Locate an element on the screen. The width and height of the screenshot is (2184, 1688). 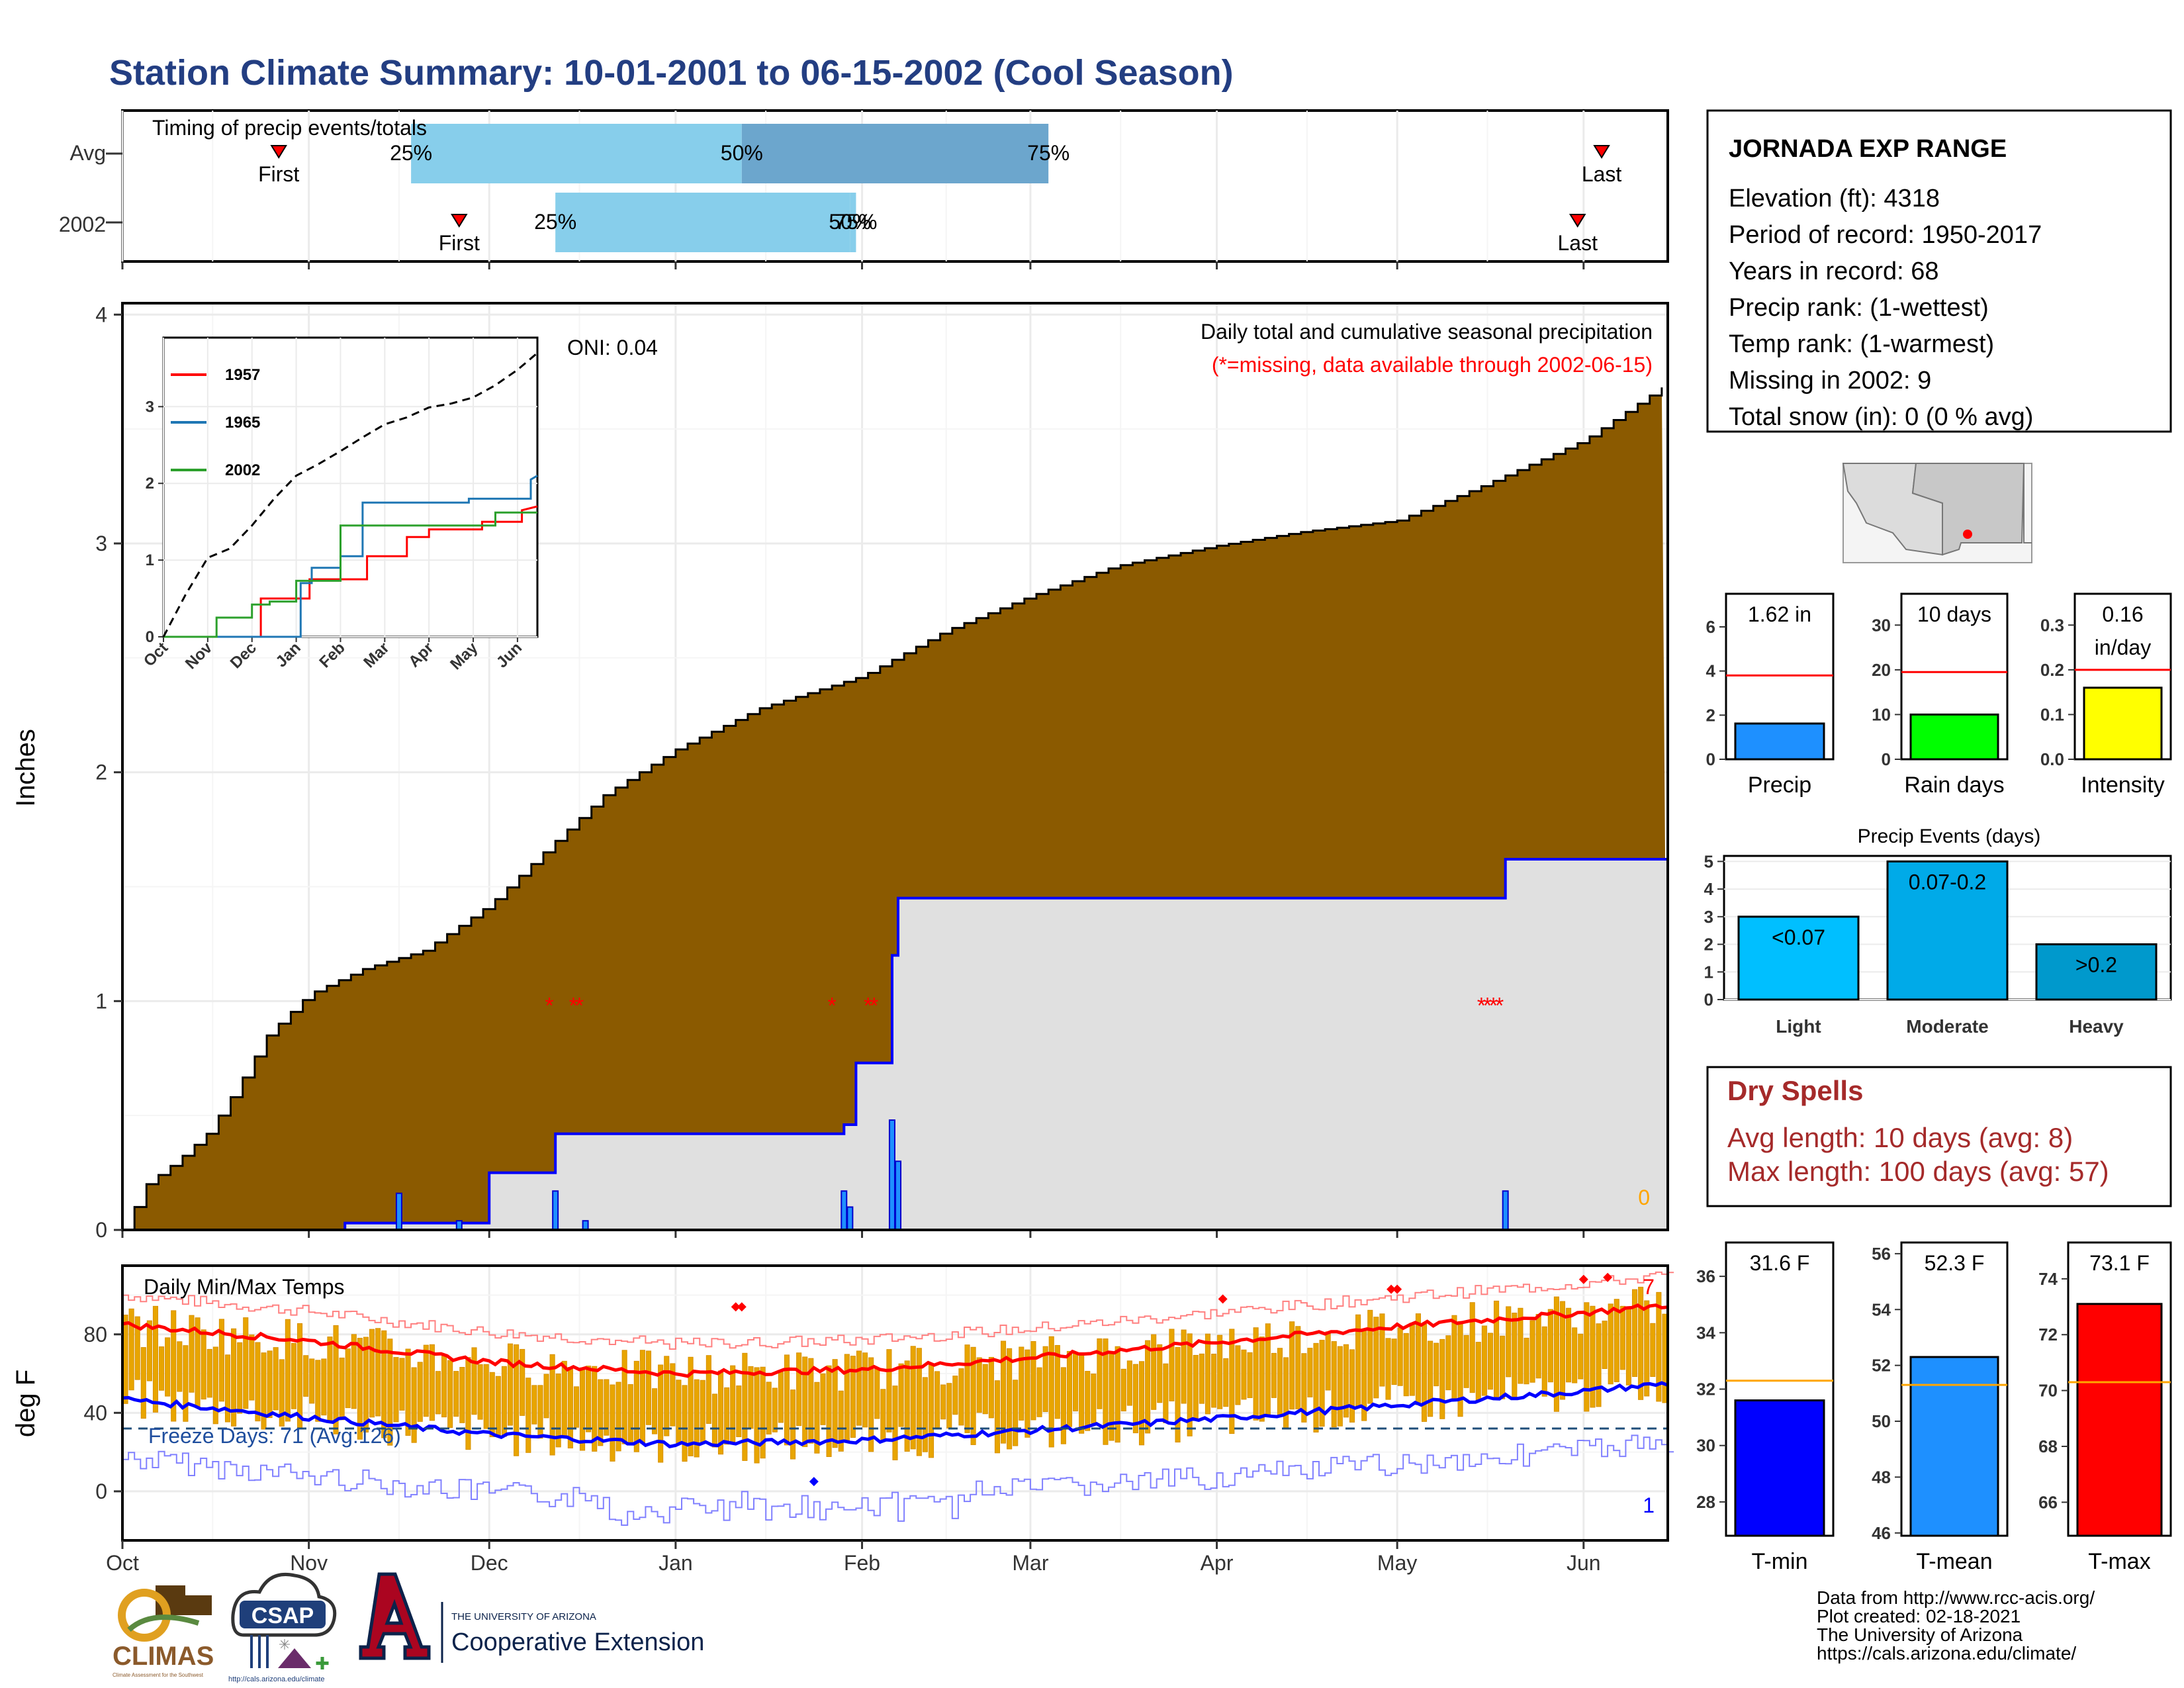
mini-intensity-chart: 0.0 0.1 0.2 0.3 0.16 in/day Intensity is located at coordinates (2106, 695).